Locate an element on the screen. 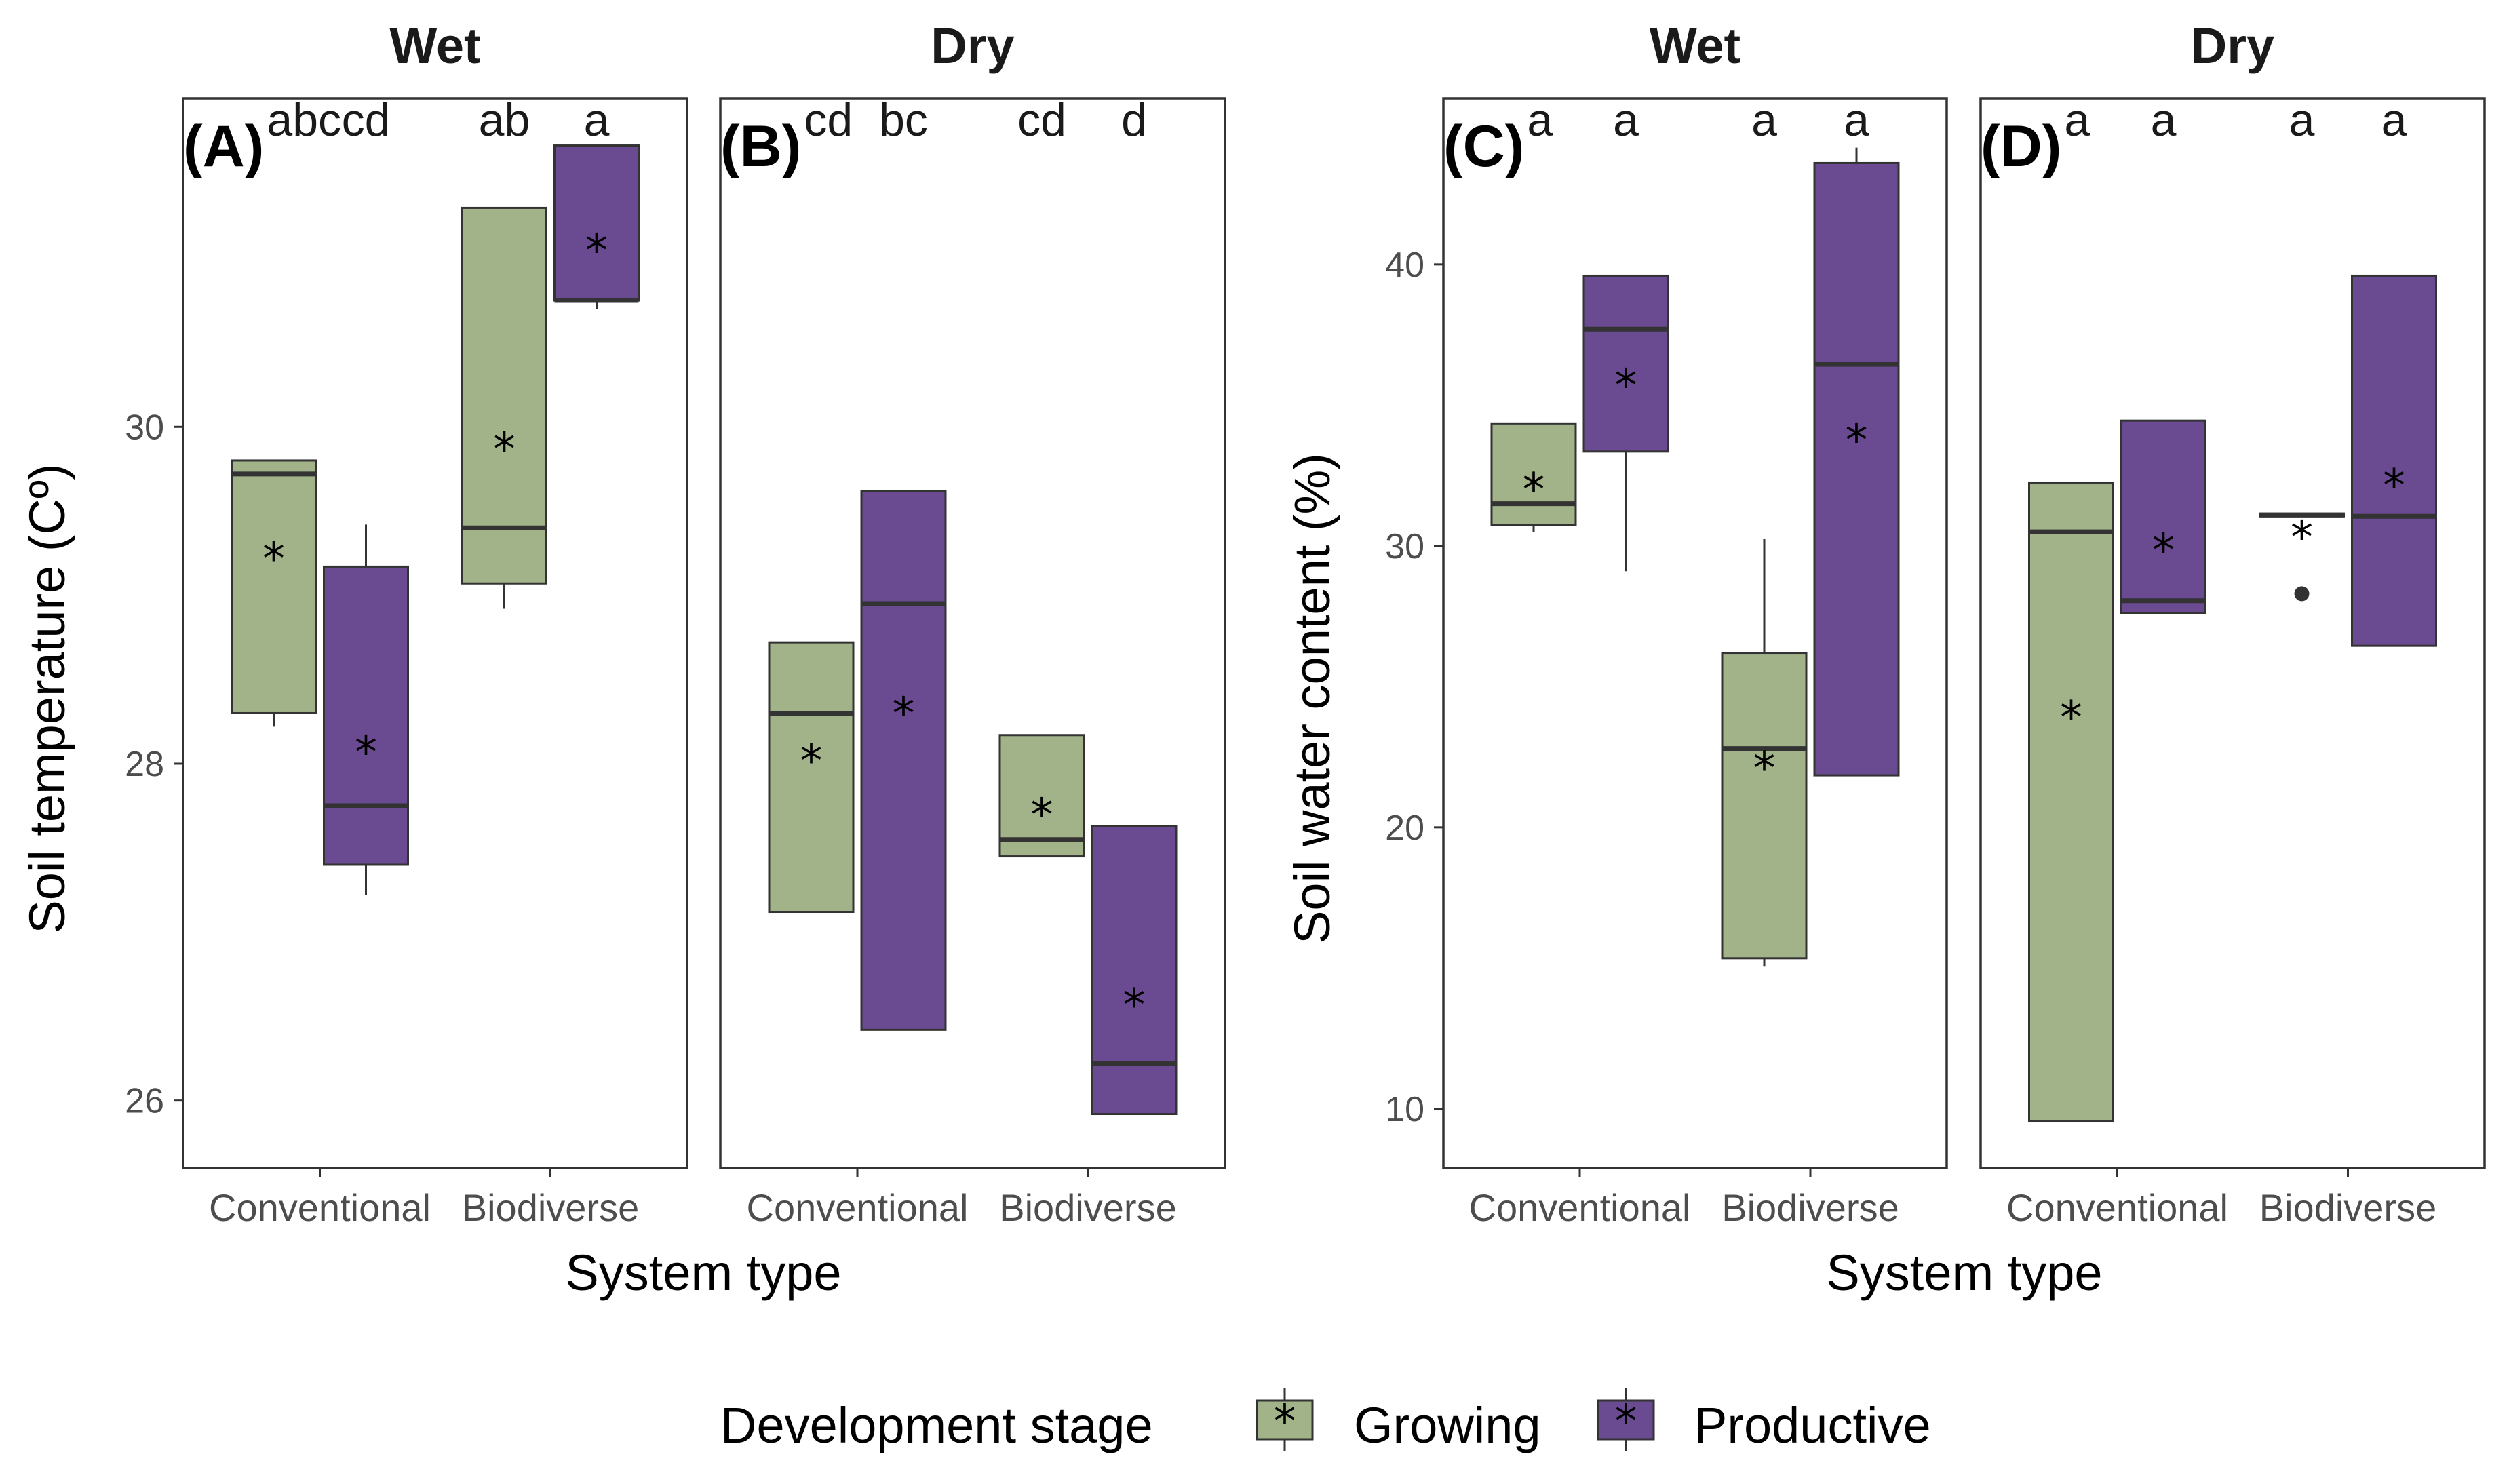 The image size is (2509, 1484). significance-letter: bc is located at coordinates (903, 120).